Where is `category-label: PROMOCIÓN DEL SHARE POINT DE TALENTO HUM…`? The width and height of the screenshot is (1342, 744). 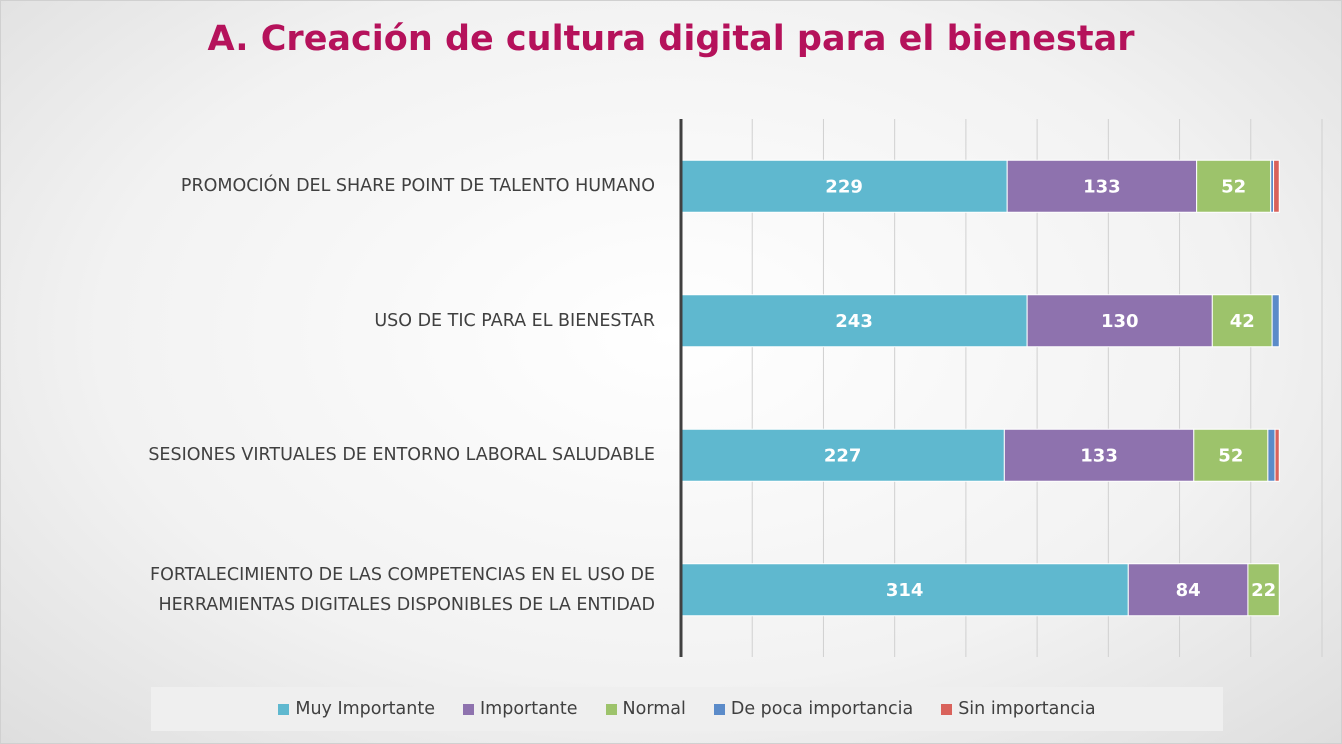 category-label: PROMOCIÓN DEL SHARE POINT DE TALENTO HUM… is located at coordinates (417, 186).